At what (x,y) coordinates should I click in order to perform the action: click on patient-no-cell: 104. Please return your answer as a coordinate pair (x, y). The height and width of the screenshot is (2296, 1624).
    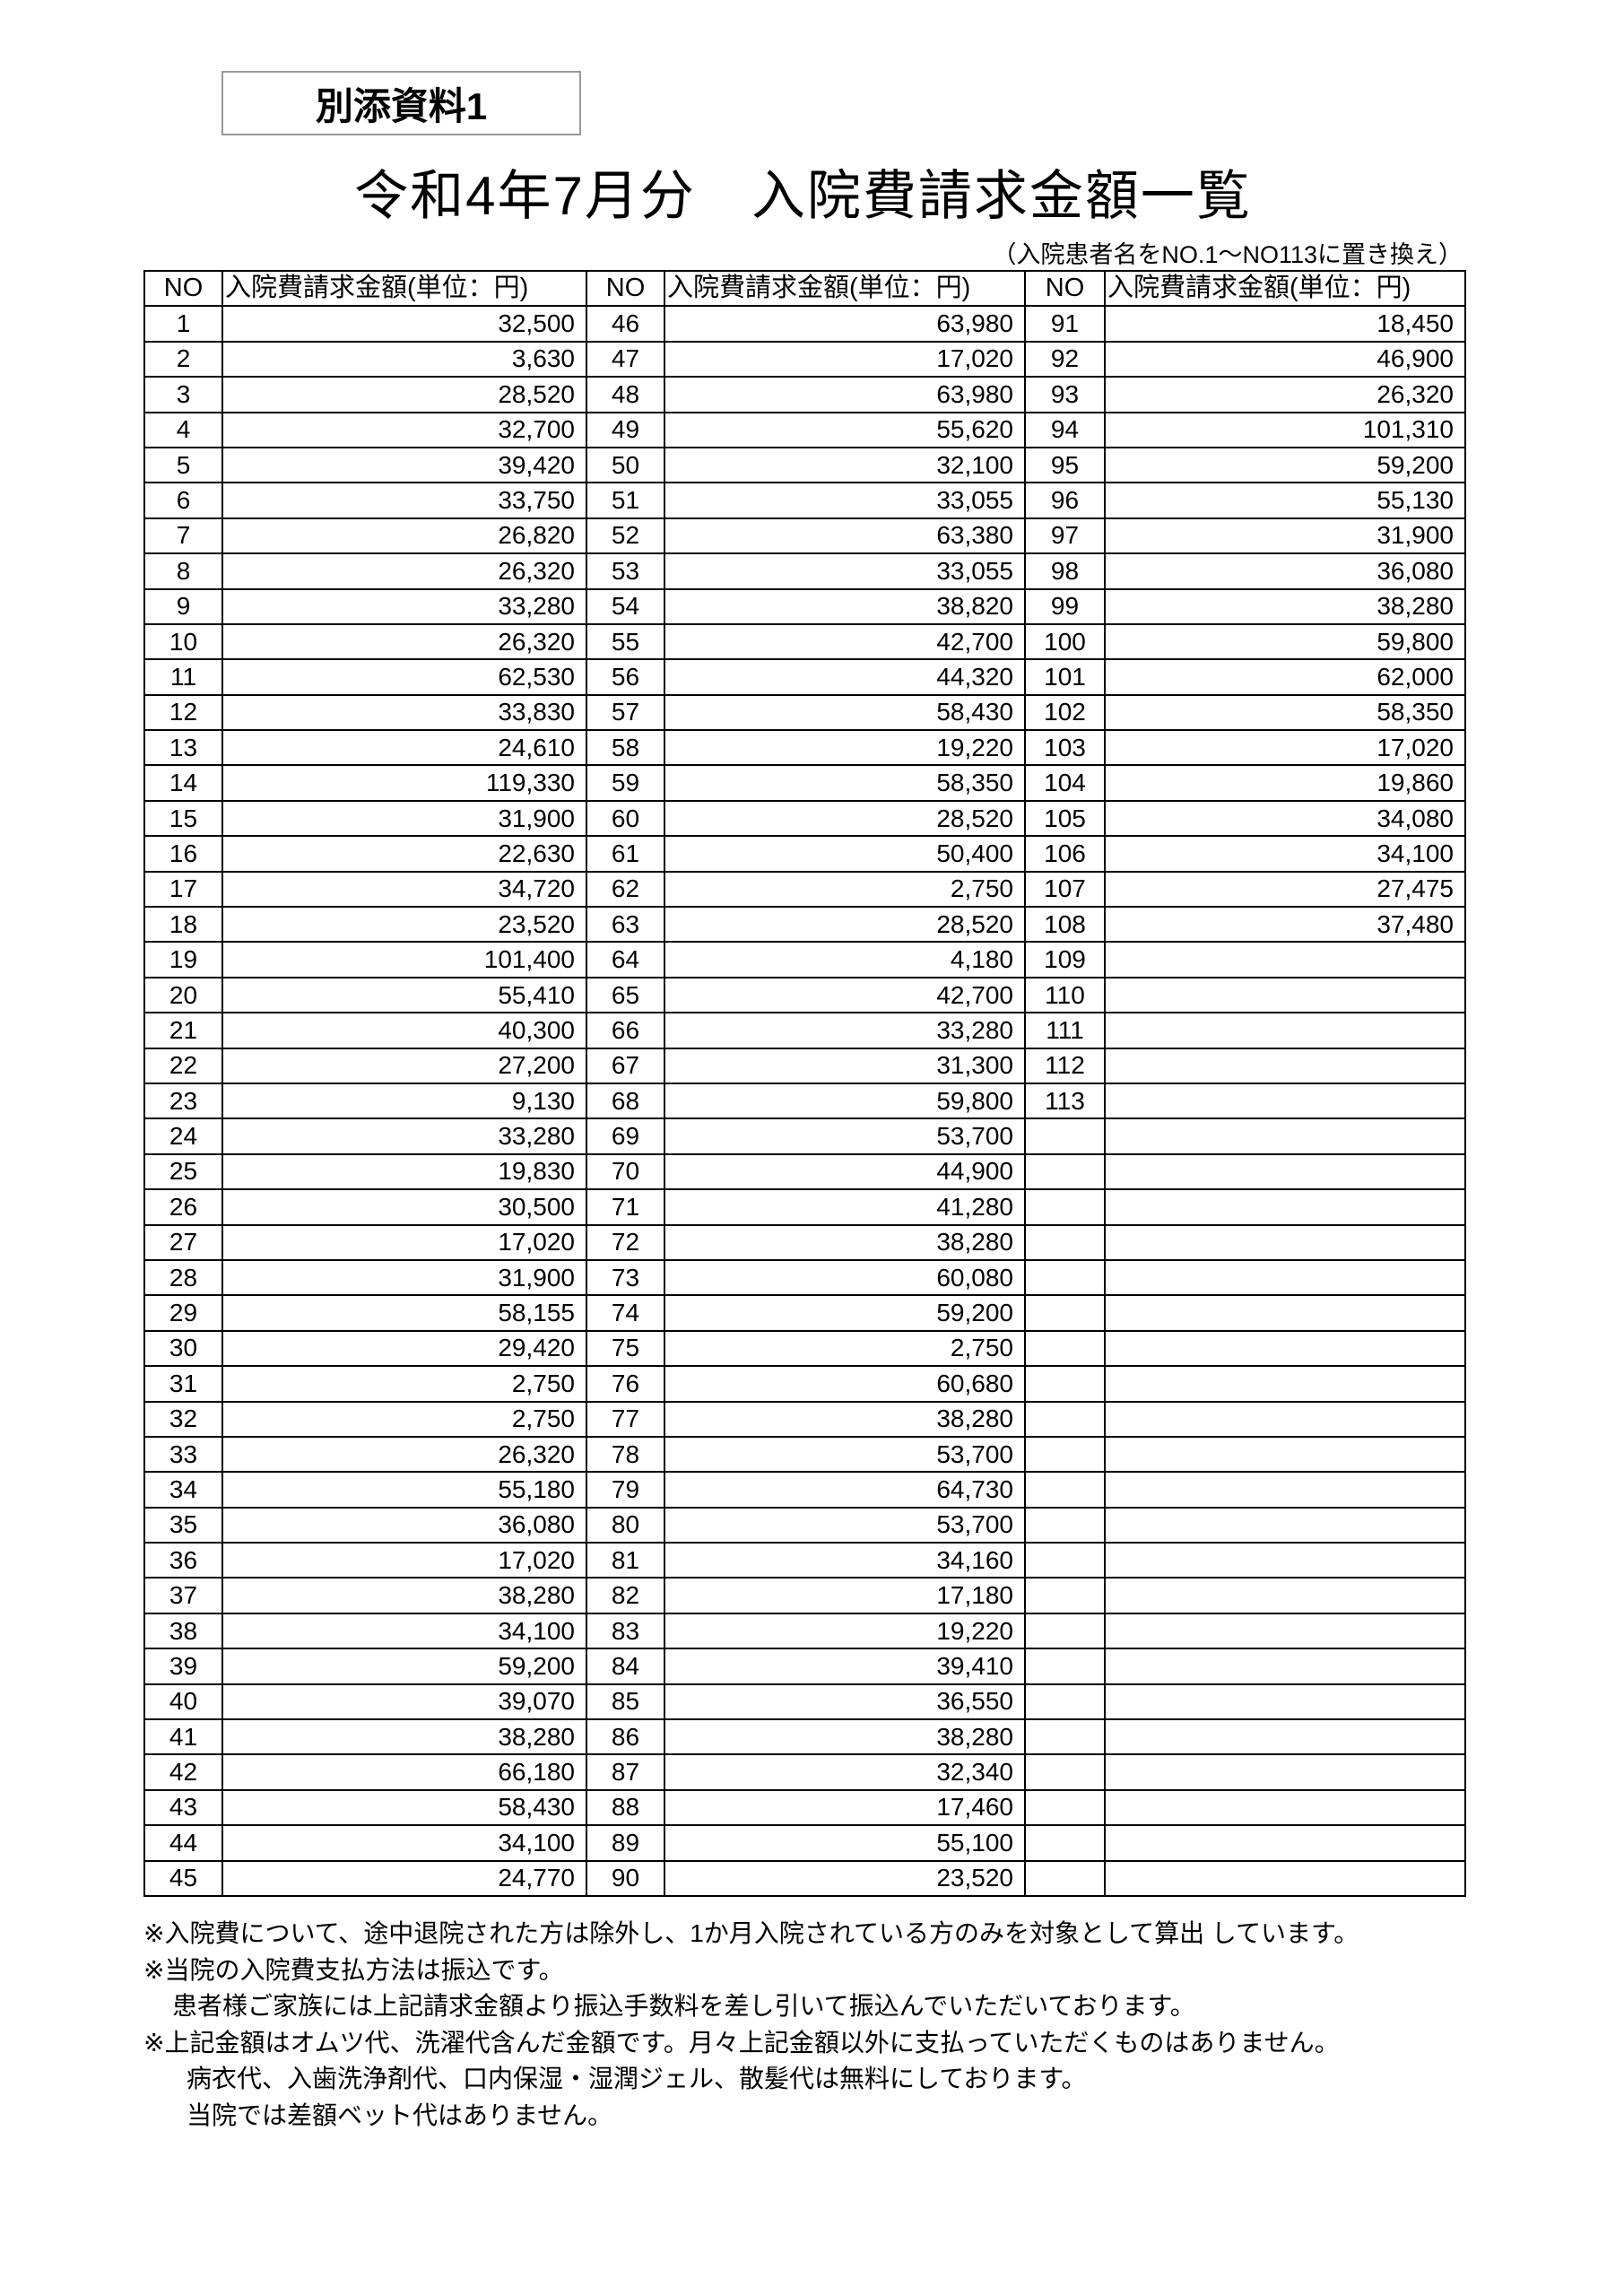
    Looking at the image, I should click on (1065, 783).